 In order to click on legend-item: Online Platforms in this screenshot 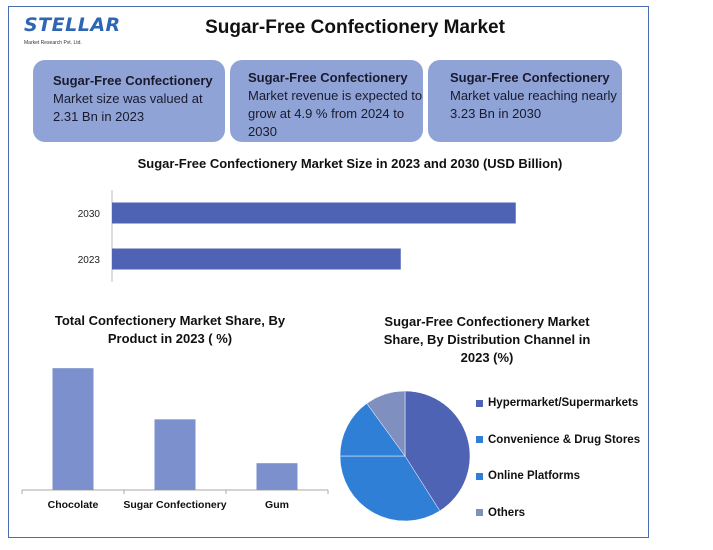, I will do `click(558, 476)`.